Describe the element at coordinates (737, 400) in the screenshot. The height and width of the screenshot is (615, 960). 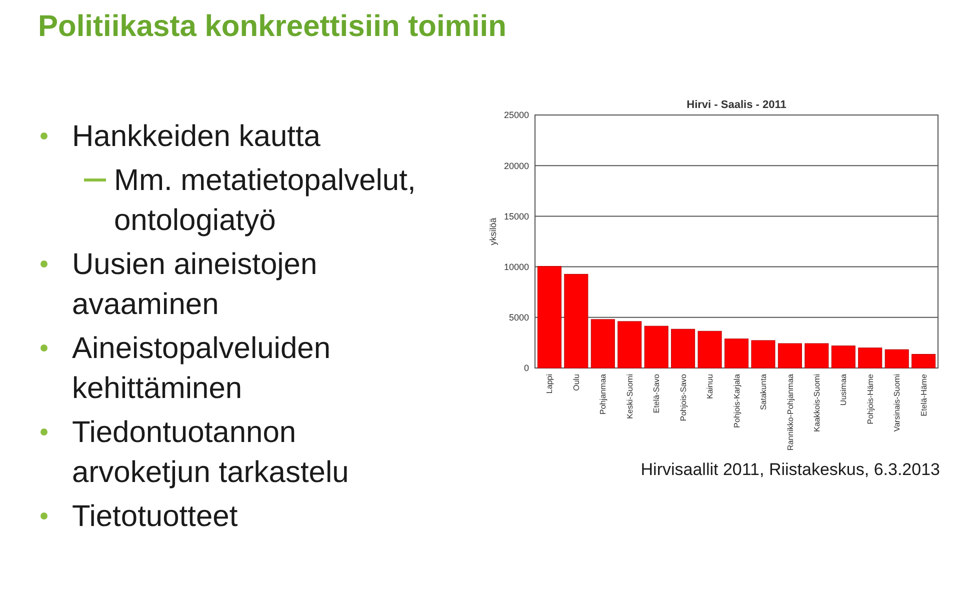
I see `x-tick-label: Pohjois-Karjala` at that location.